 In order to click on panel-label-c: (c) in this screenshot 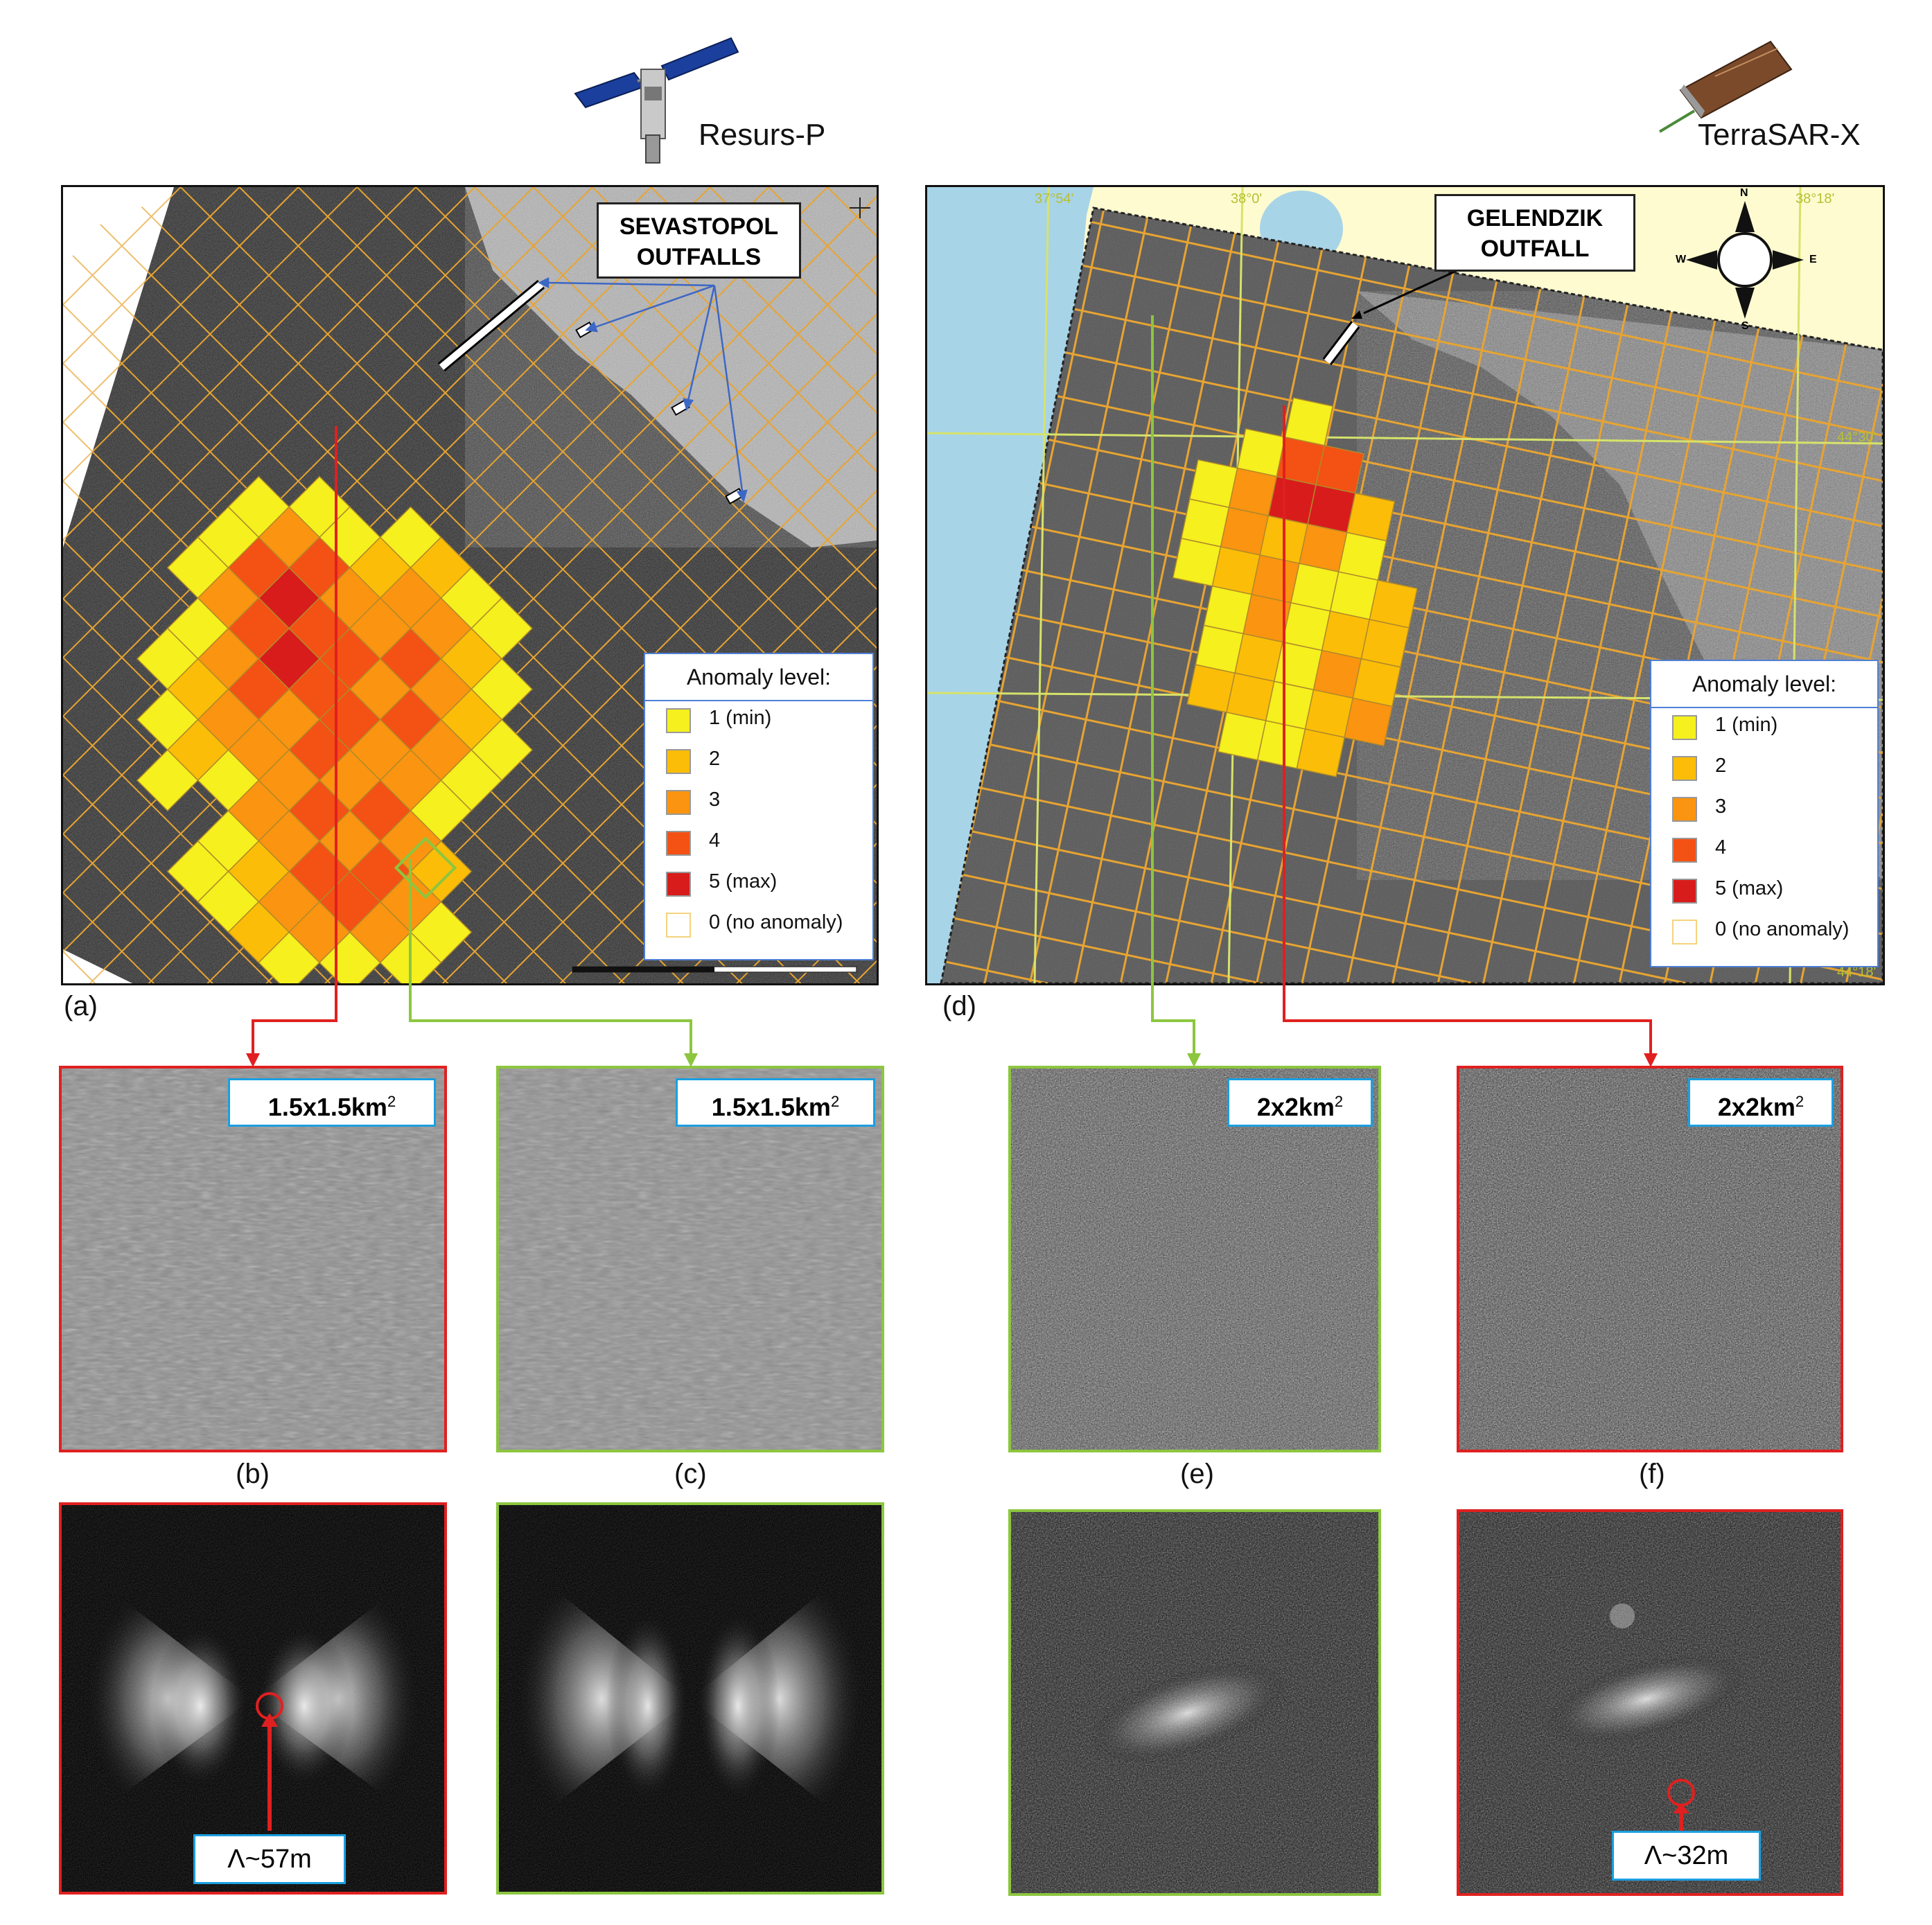, I will do `click(690, 1474)`.